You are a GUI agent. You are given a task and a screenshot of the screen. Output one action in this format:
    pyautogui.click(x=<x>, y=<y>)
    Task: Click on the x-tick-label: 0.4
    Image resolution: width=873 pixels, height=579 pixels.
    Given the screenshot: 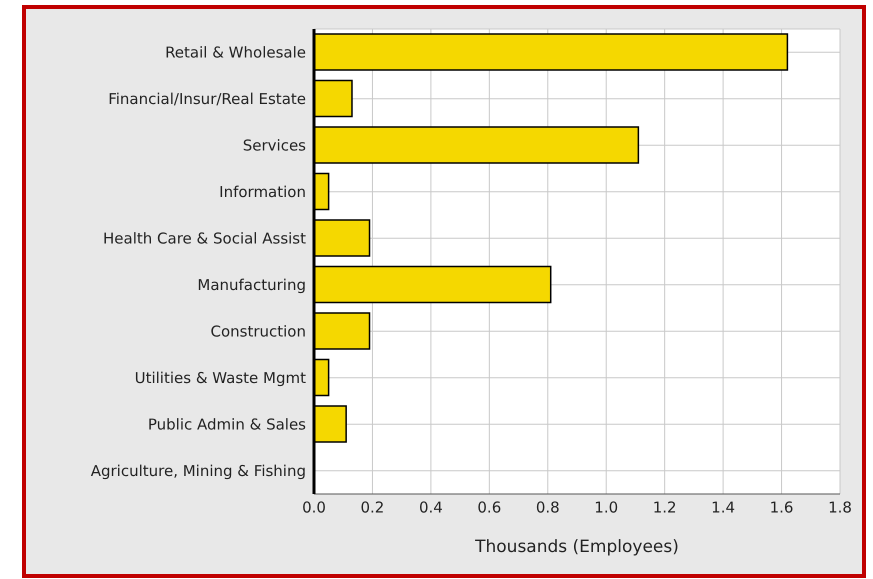 What is the action you would take?
    pyautogui.click(x=430, y=507)
    